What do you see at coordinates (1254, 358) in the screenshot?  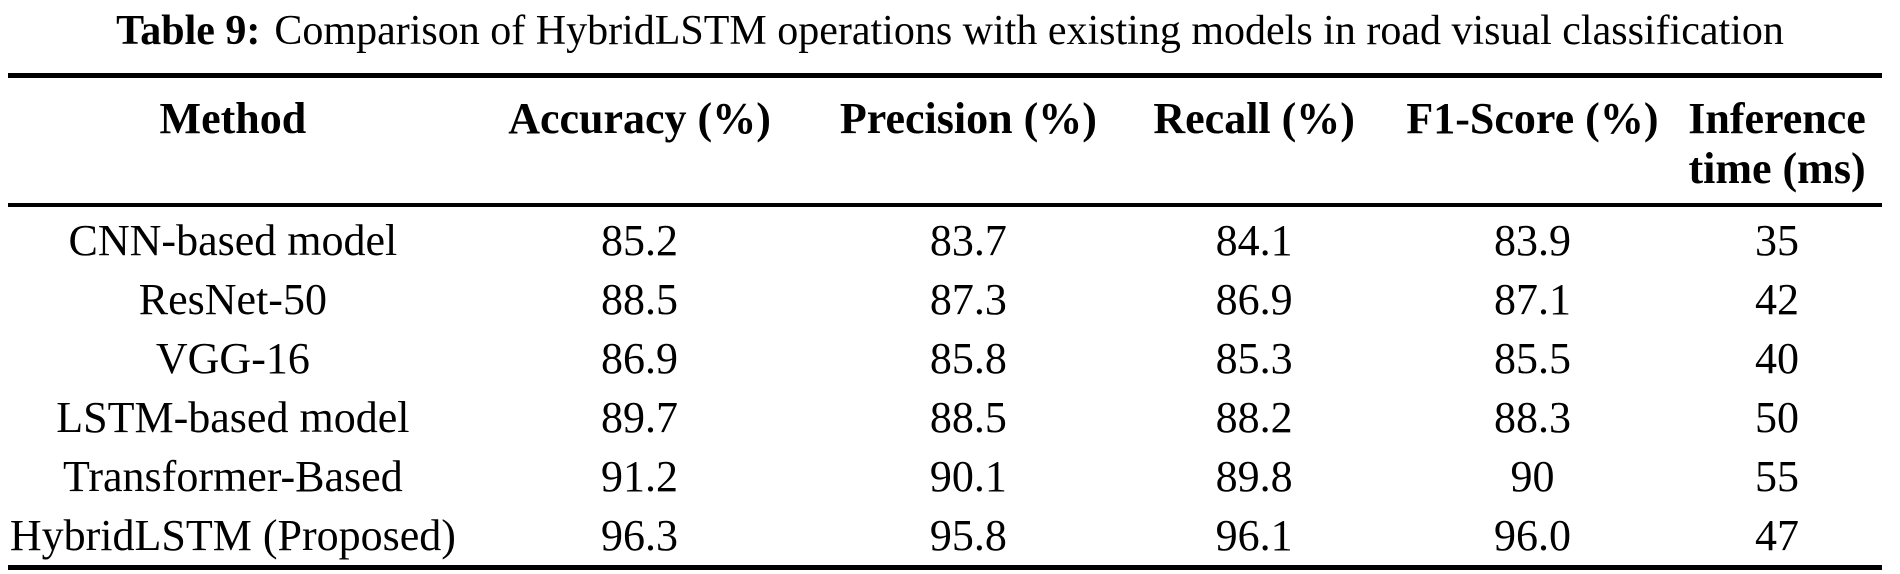 I see `cell-recall: 85.3` at bounding box center [1254, 358].